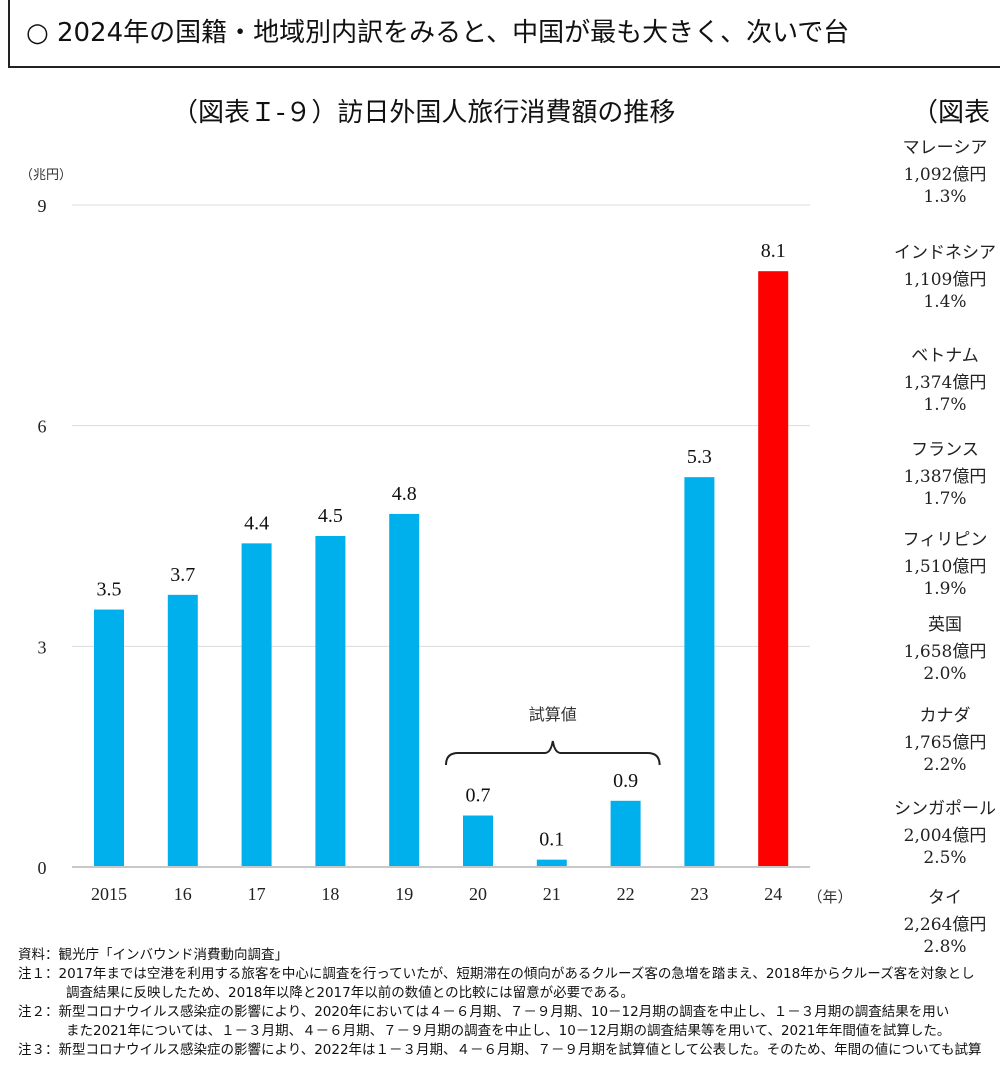  What do you see at coordinates (945, 302) in the screenshot?
I see `country-share: 1.4%` at bounding box center [945, 302].